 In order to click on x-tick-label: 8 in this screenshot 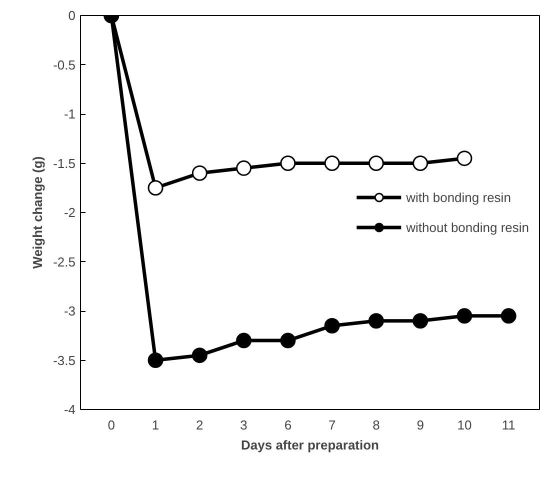, I will do `click(376, 425)`.